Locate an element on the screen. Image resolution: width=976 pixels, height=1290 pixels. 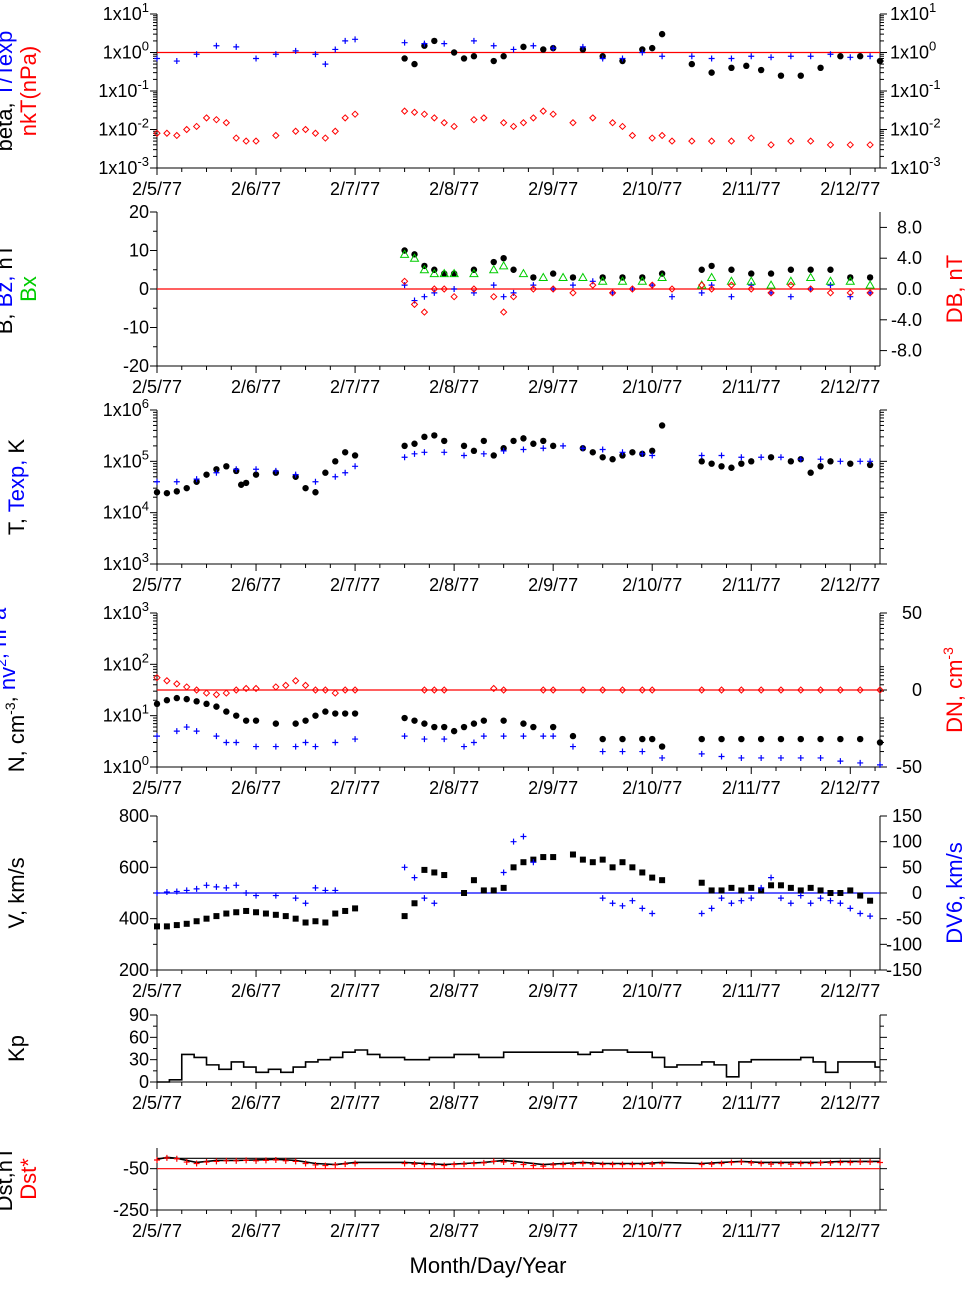
y-axis-title: beta, T/Texp is located at coordinates (8, 91).